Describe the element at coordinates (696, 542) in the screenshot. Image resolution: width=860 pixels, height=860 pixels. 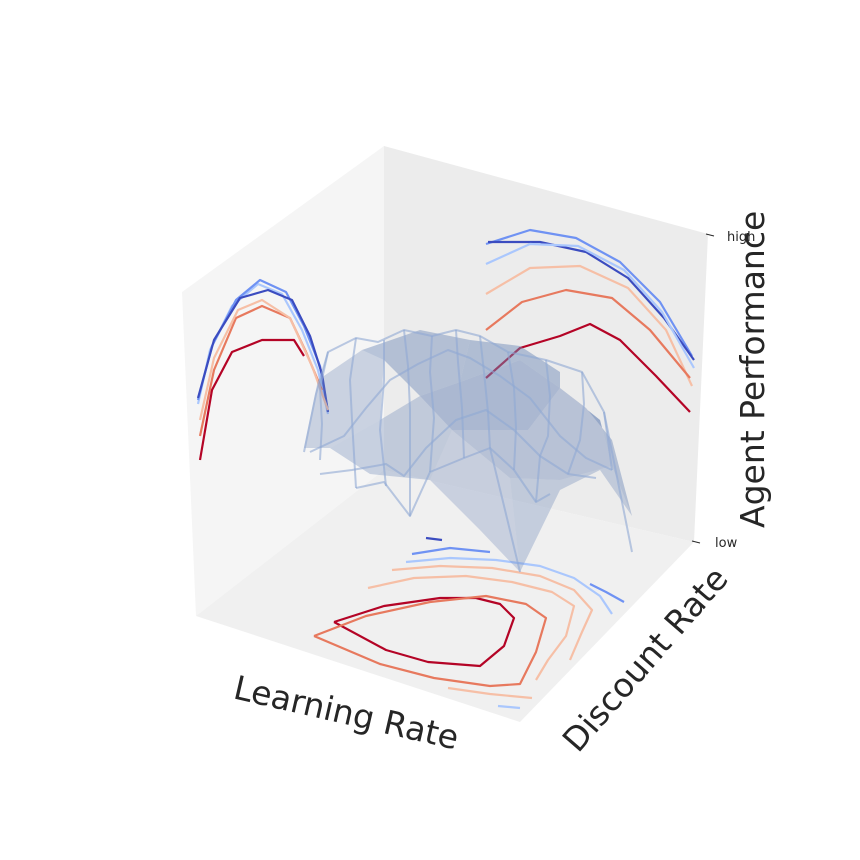
I see `z-tick-low-mark` at that location.